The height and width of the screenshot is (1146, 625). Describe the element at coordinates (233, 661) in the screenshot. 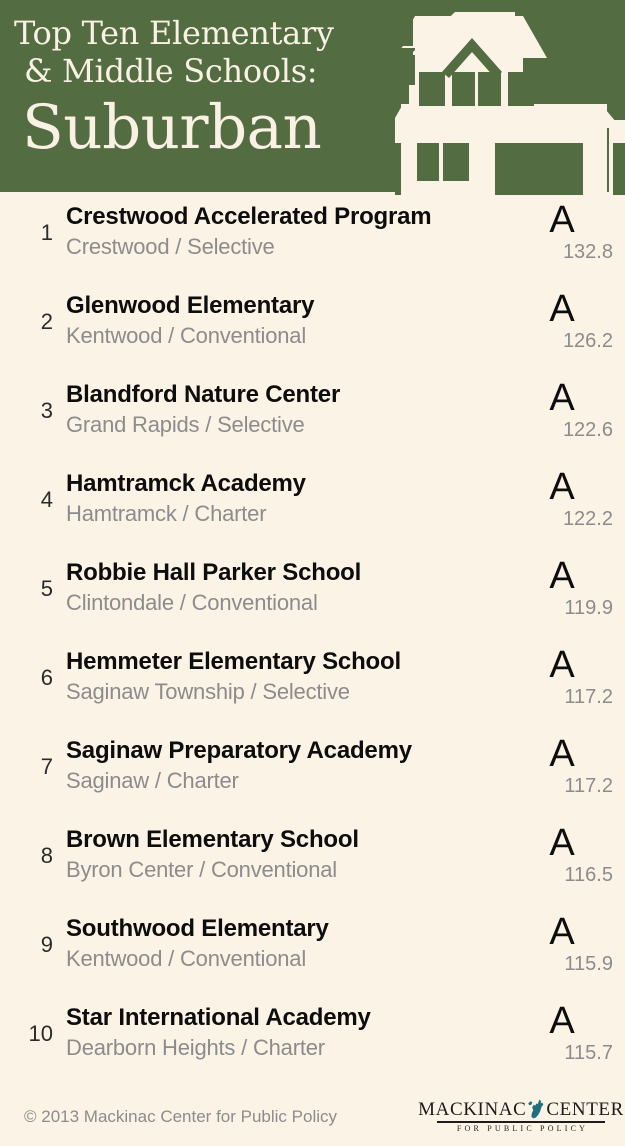

I see `school-name: Hemmeter Elementary School` at that location.